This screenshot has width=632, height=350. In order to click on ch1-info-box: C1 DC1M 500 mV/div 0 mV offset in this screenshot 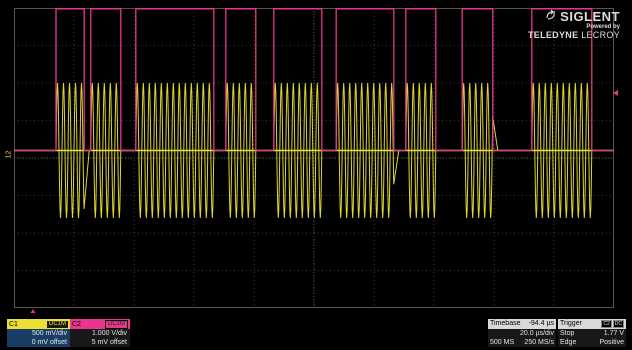, I will do `click(38, 333)`.